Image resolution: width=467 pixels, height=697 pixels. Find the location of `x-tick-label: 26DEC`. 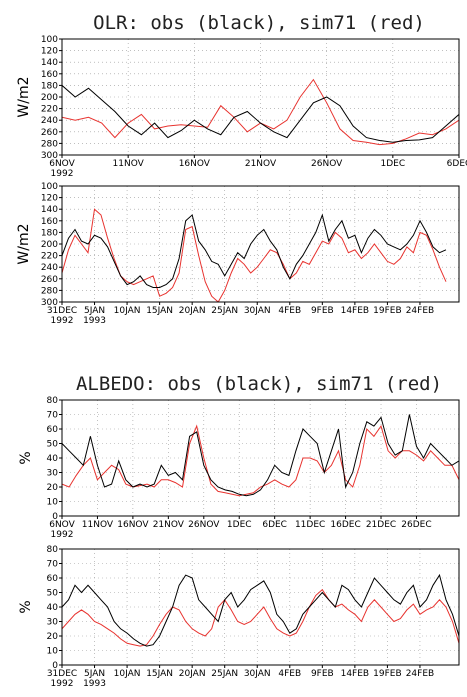

x-tick-label: 26DEC is located at coordinates (416, 525).